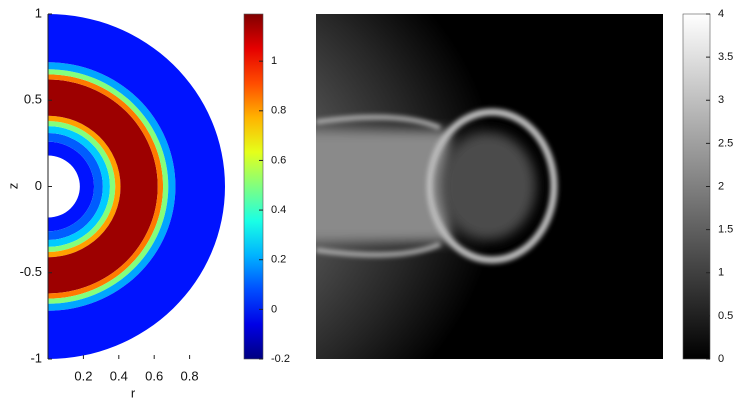 The image size is (736, 406). I want to click on x-tick-label: 0.2, so click(83, 375).